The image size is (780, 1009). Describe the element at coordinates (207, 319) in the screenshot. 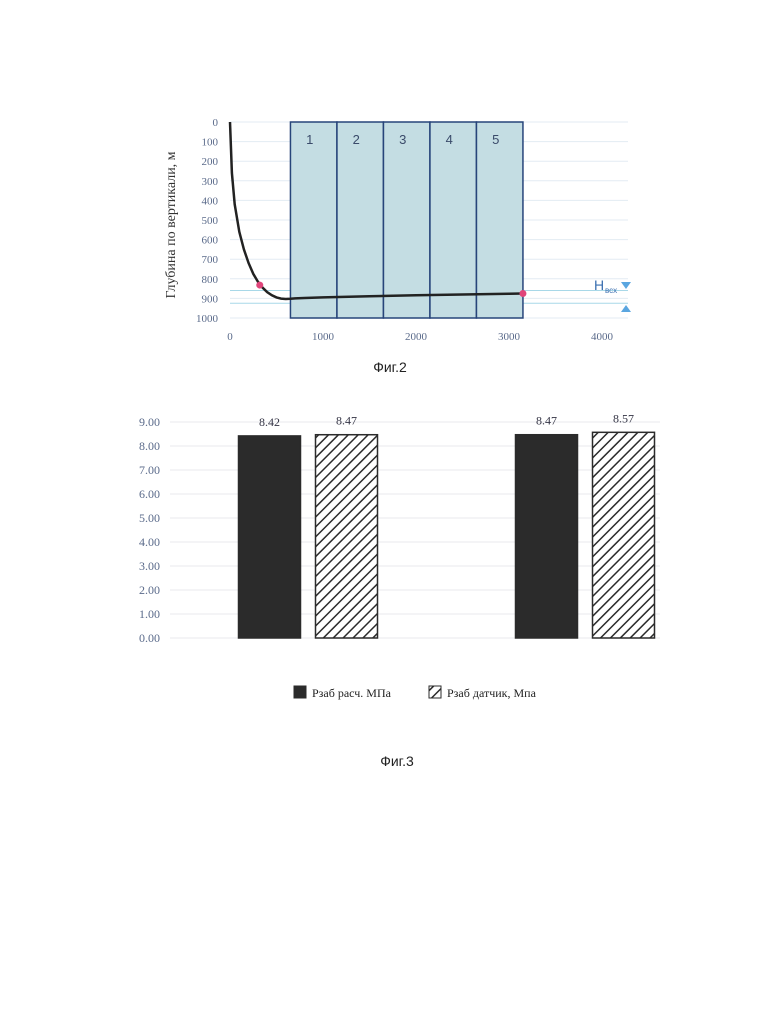

I see `y-tick-label: 1000` at that location.